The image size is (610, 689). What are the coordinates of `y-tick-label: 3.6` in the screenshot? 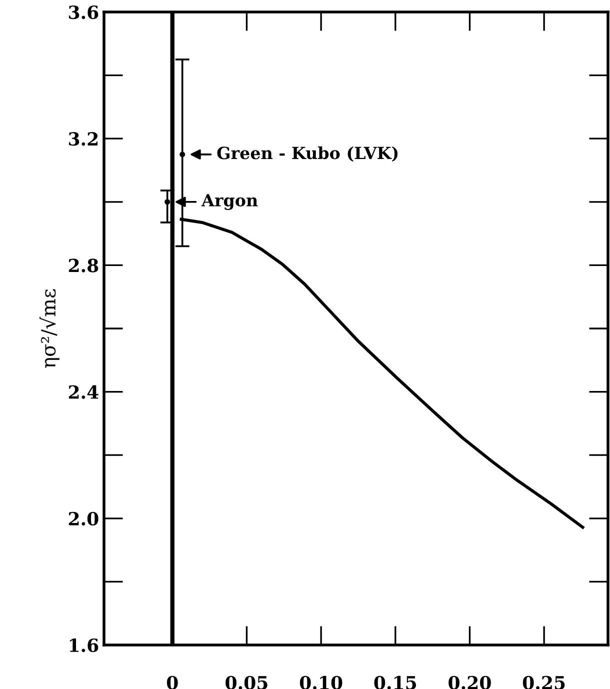 It's located at (83, 12).